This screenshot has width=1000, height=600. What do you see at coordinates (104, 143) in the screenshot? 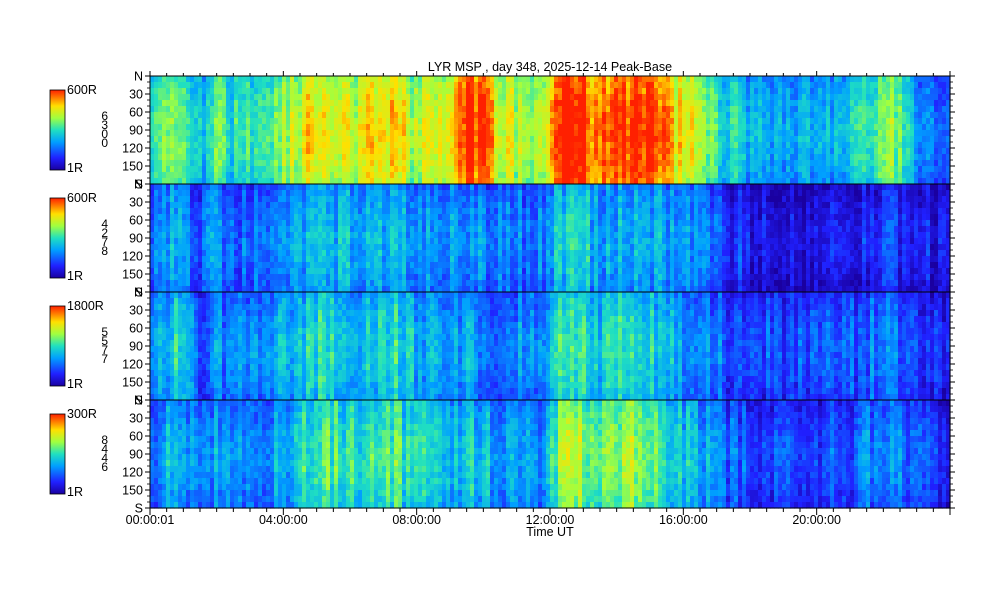
I see `channel-digit: 0` at bounding box center [104, 143].